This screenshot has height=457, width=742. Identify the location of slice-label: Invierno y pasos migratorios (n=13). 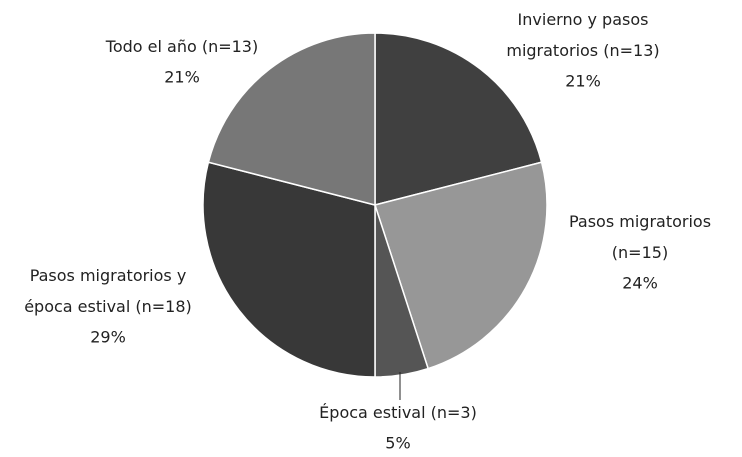
(582, 35).